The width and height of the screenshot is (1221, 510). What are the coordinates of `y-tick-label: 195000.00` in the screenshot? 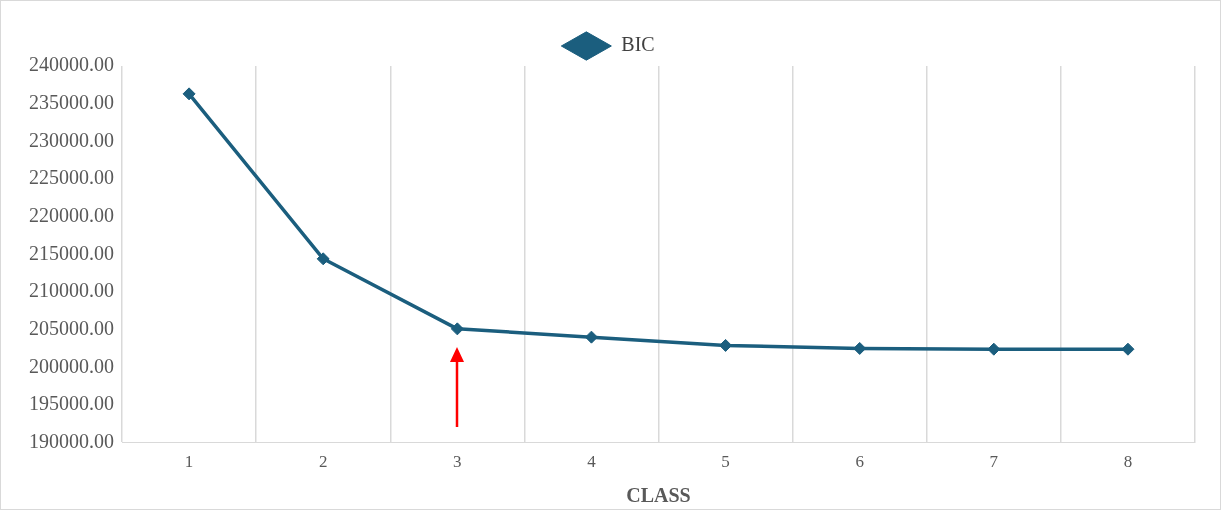 It's located at (71, 403).